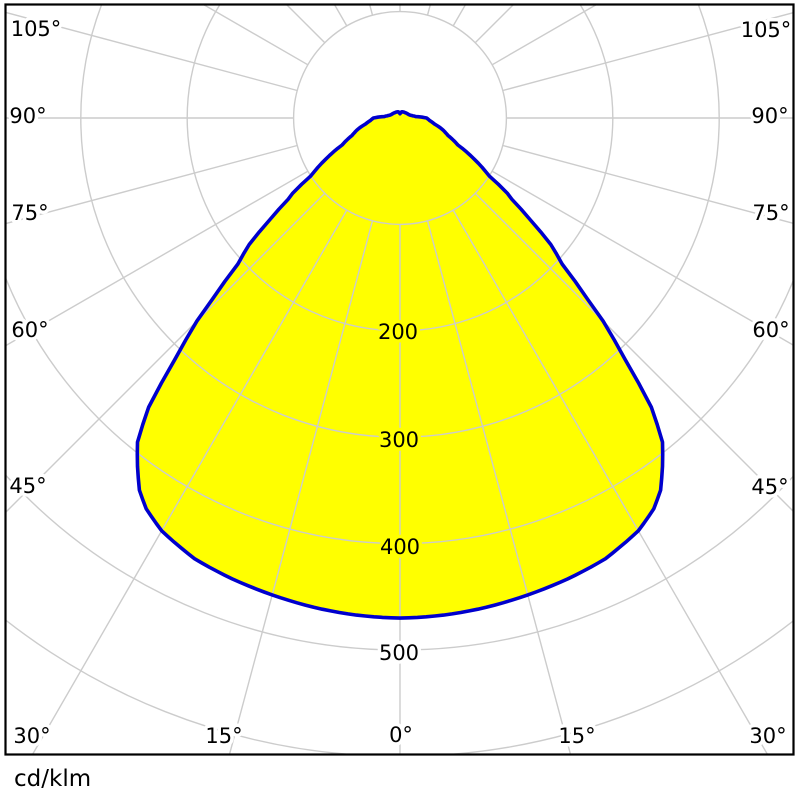 The width and height of the screenshot is (800, 800). What do you see at coordinates (53, 779) in the screenshot?
I see `unit-label: cd/klm` at bounding box center [53, 779].